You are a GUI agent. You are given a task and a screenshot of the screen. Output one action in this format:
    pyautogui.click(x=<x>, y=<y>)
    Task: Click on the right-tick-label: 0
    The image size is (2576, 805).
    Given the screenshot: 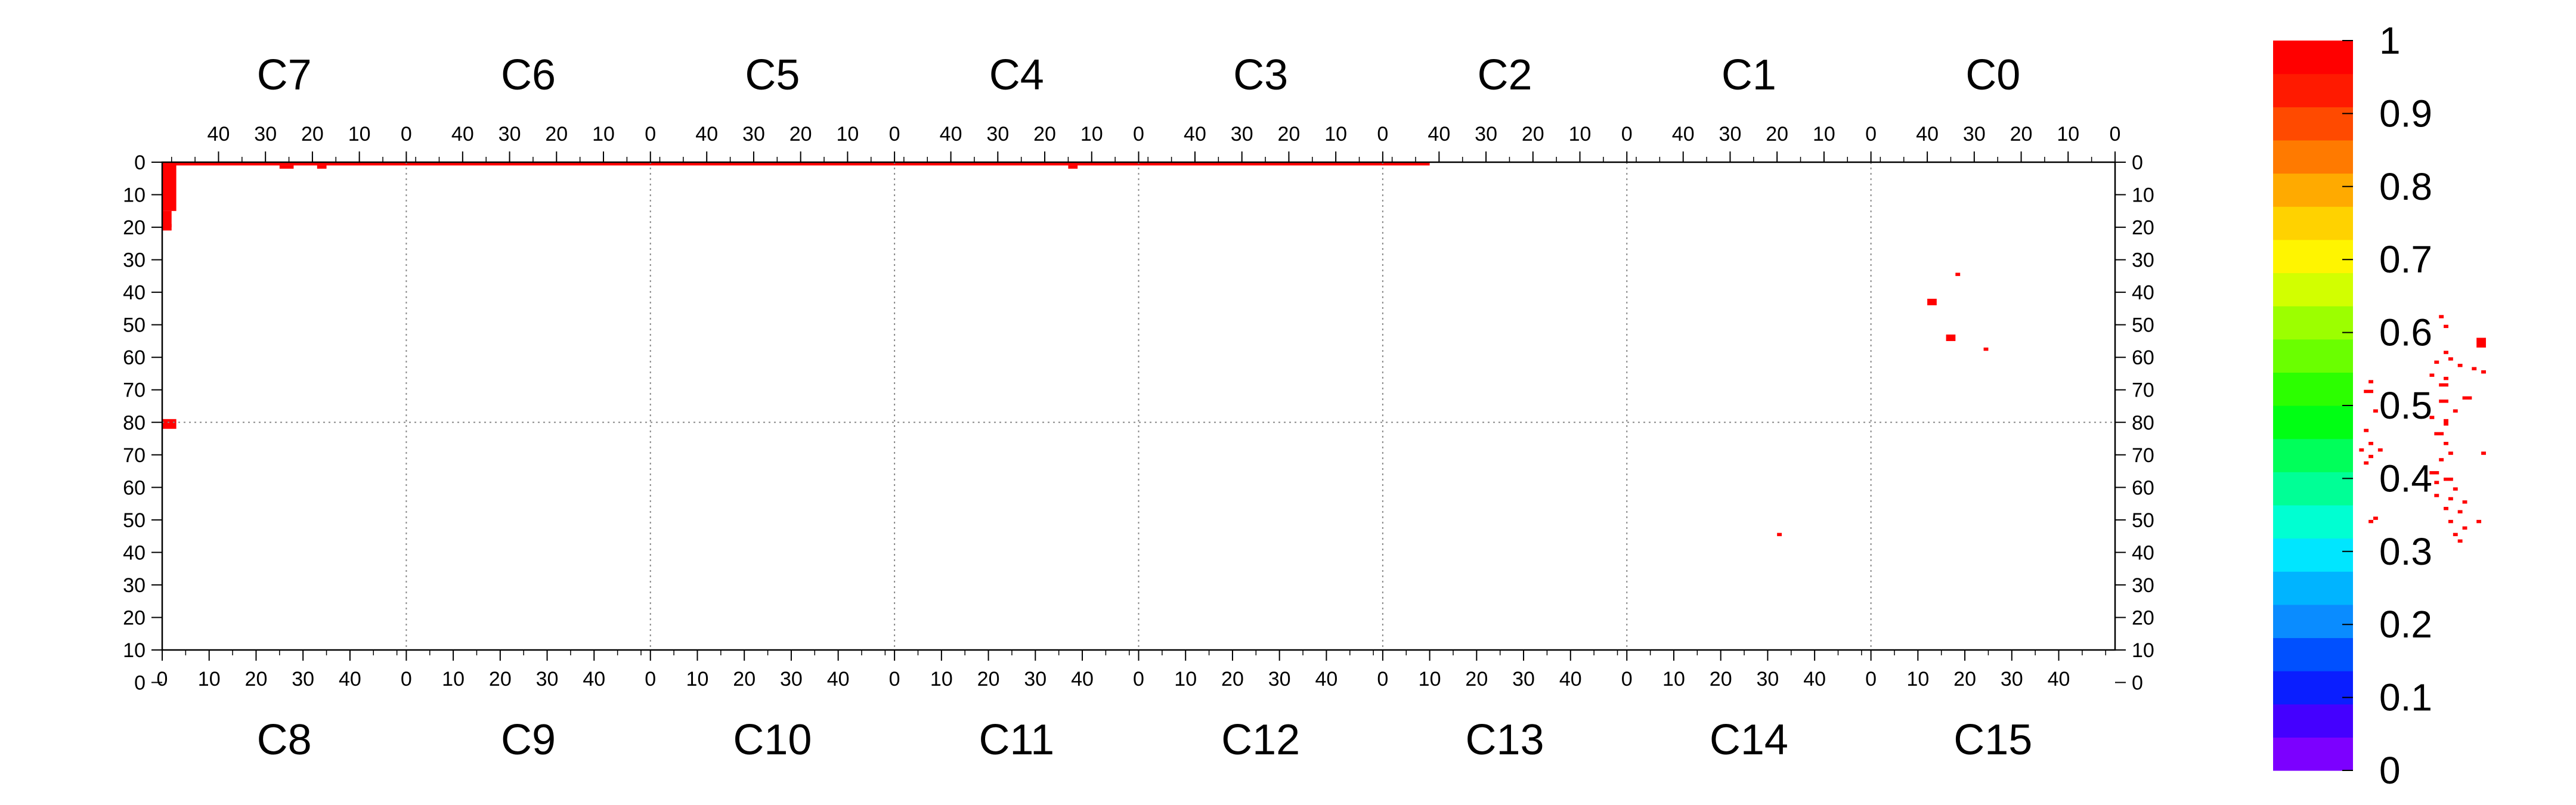 What is the action you would take?
    pyautogui.click(x=2137, y=683)
    